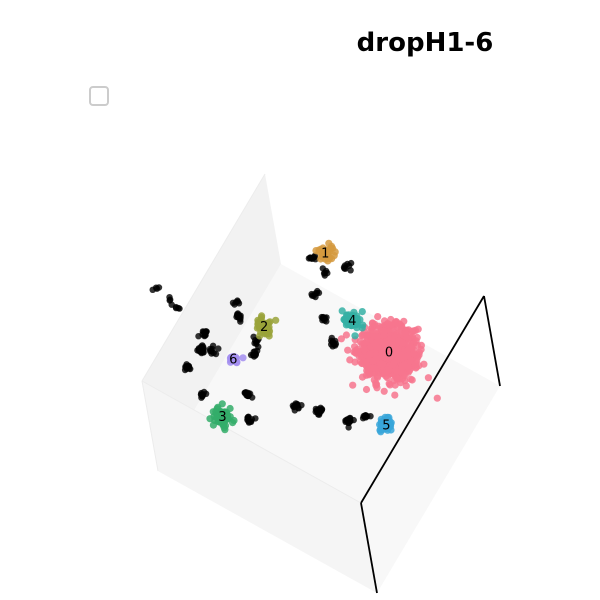 The width and height of the screenshot is (600, 600). I want to click on cluster-label-6: 6, so click(233, 359).